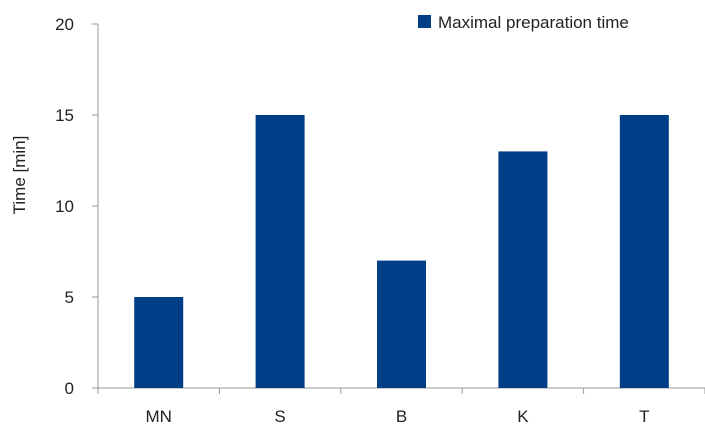 The width and height of the screenshot is (705, 432). Describe the element at coordinates (401, 416) in the screenshot. I see `x-tick-label: B` at that location.